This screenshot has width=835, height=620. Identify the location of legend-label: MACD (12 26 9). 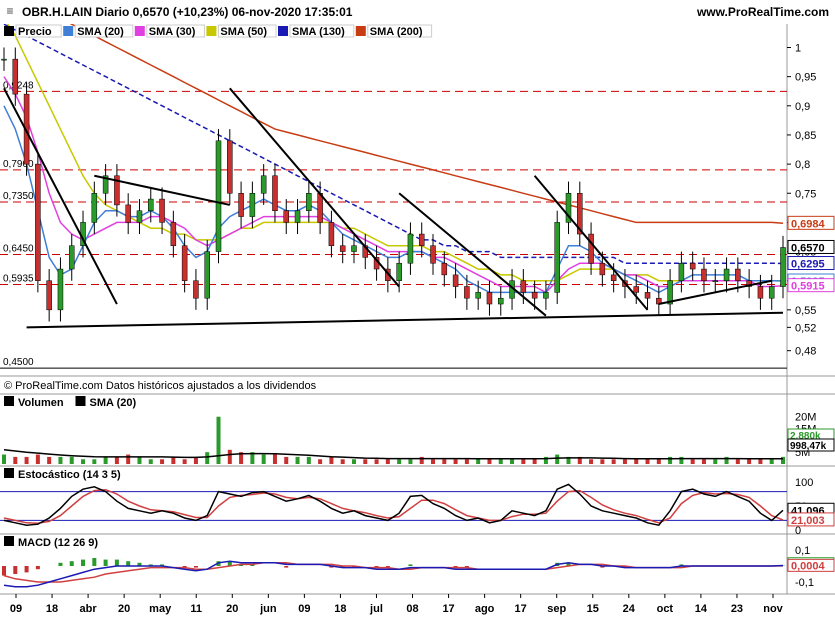
(58, 543).